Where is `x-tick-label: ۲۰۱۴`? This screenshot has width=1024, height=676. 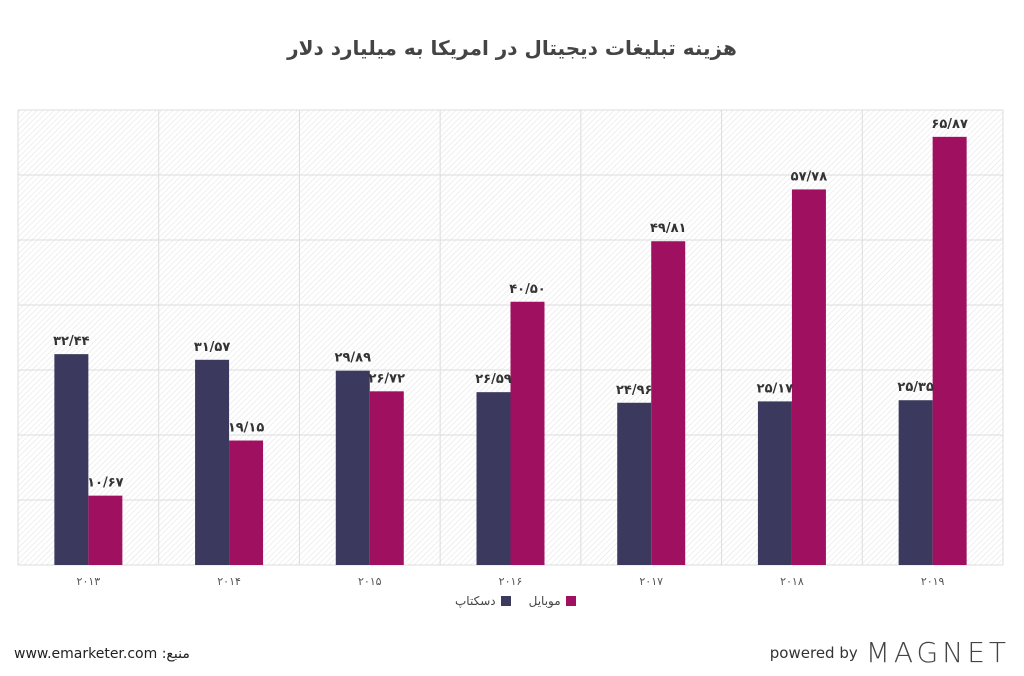 x-tick-label: ۲۰۱۴ is located at coordinates (229, 581).